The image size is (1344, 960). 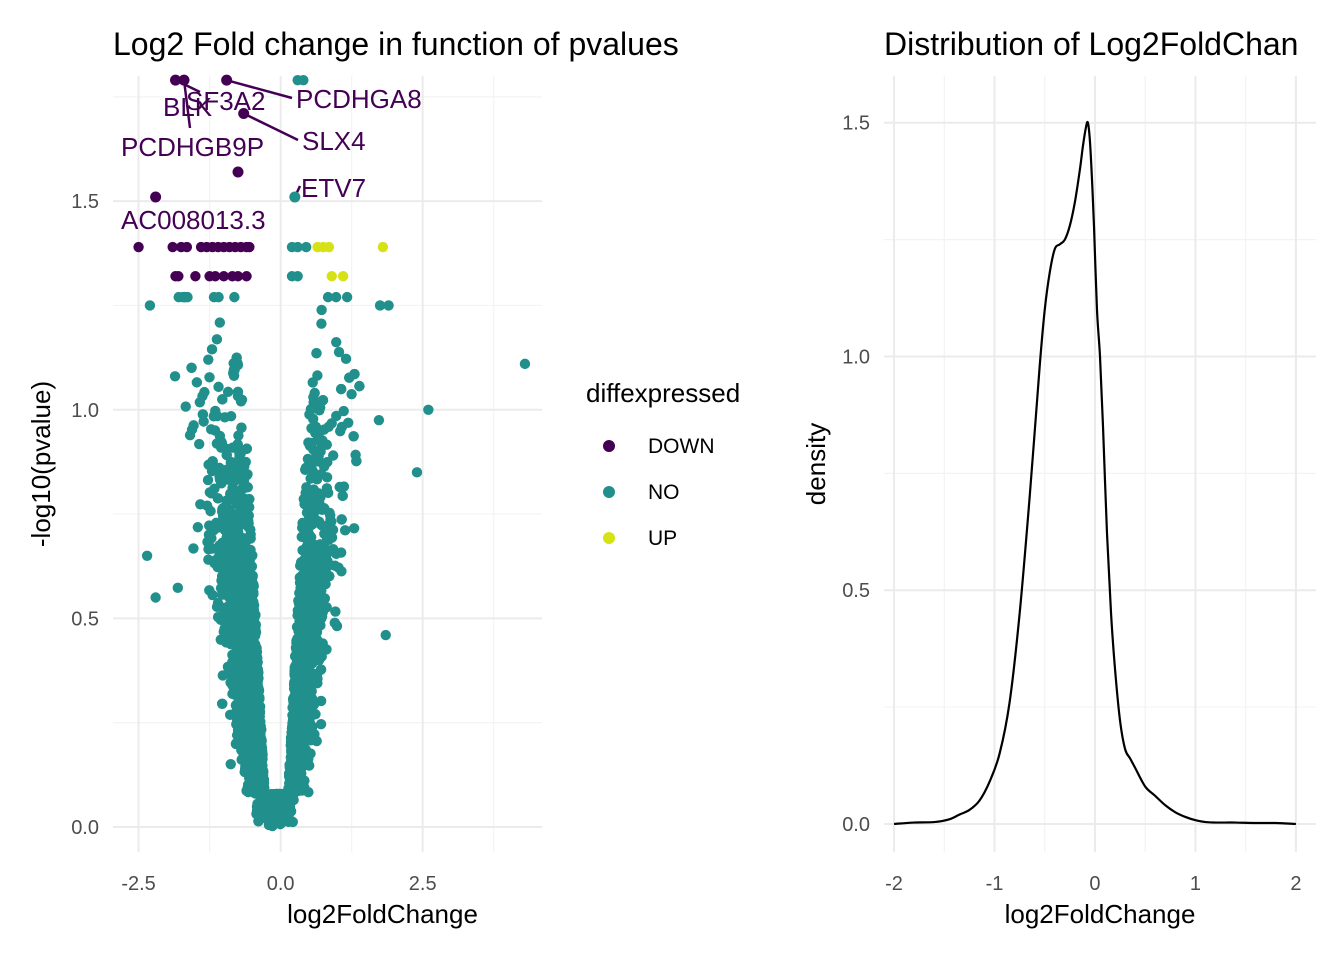 What do you see at coordinates (192, 147) in the screenshot?
I see `gene-label: PCDHGB9P` at bounding box center [192, 147].